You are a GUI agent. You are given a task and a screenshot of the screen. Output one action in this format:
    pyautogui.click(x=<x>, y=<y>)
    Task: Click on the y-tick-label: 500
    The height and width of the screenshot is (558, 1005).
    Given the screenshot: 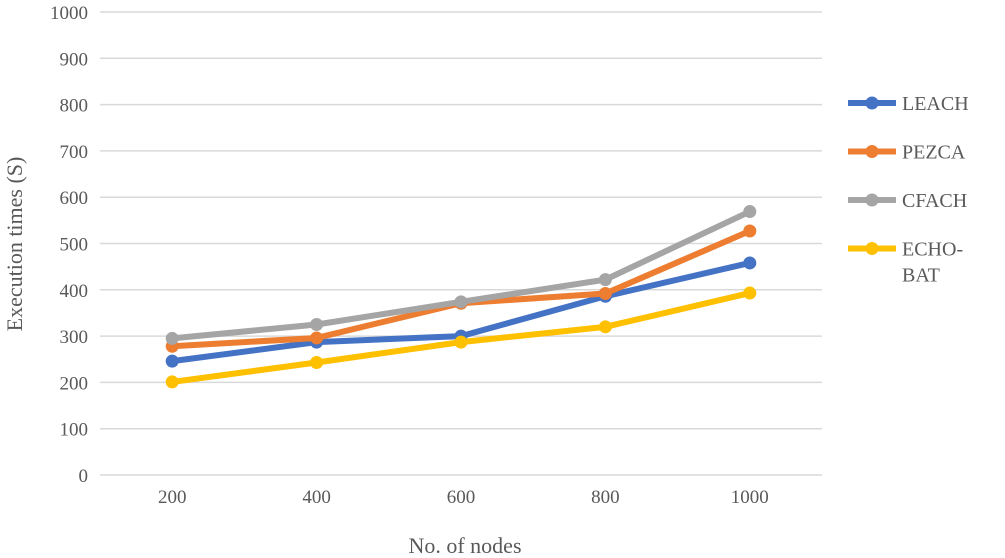 What is the action you would take?
    pyautogui.click(x=74, y=245)
    